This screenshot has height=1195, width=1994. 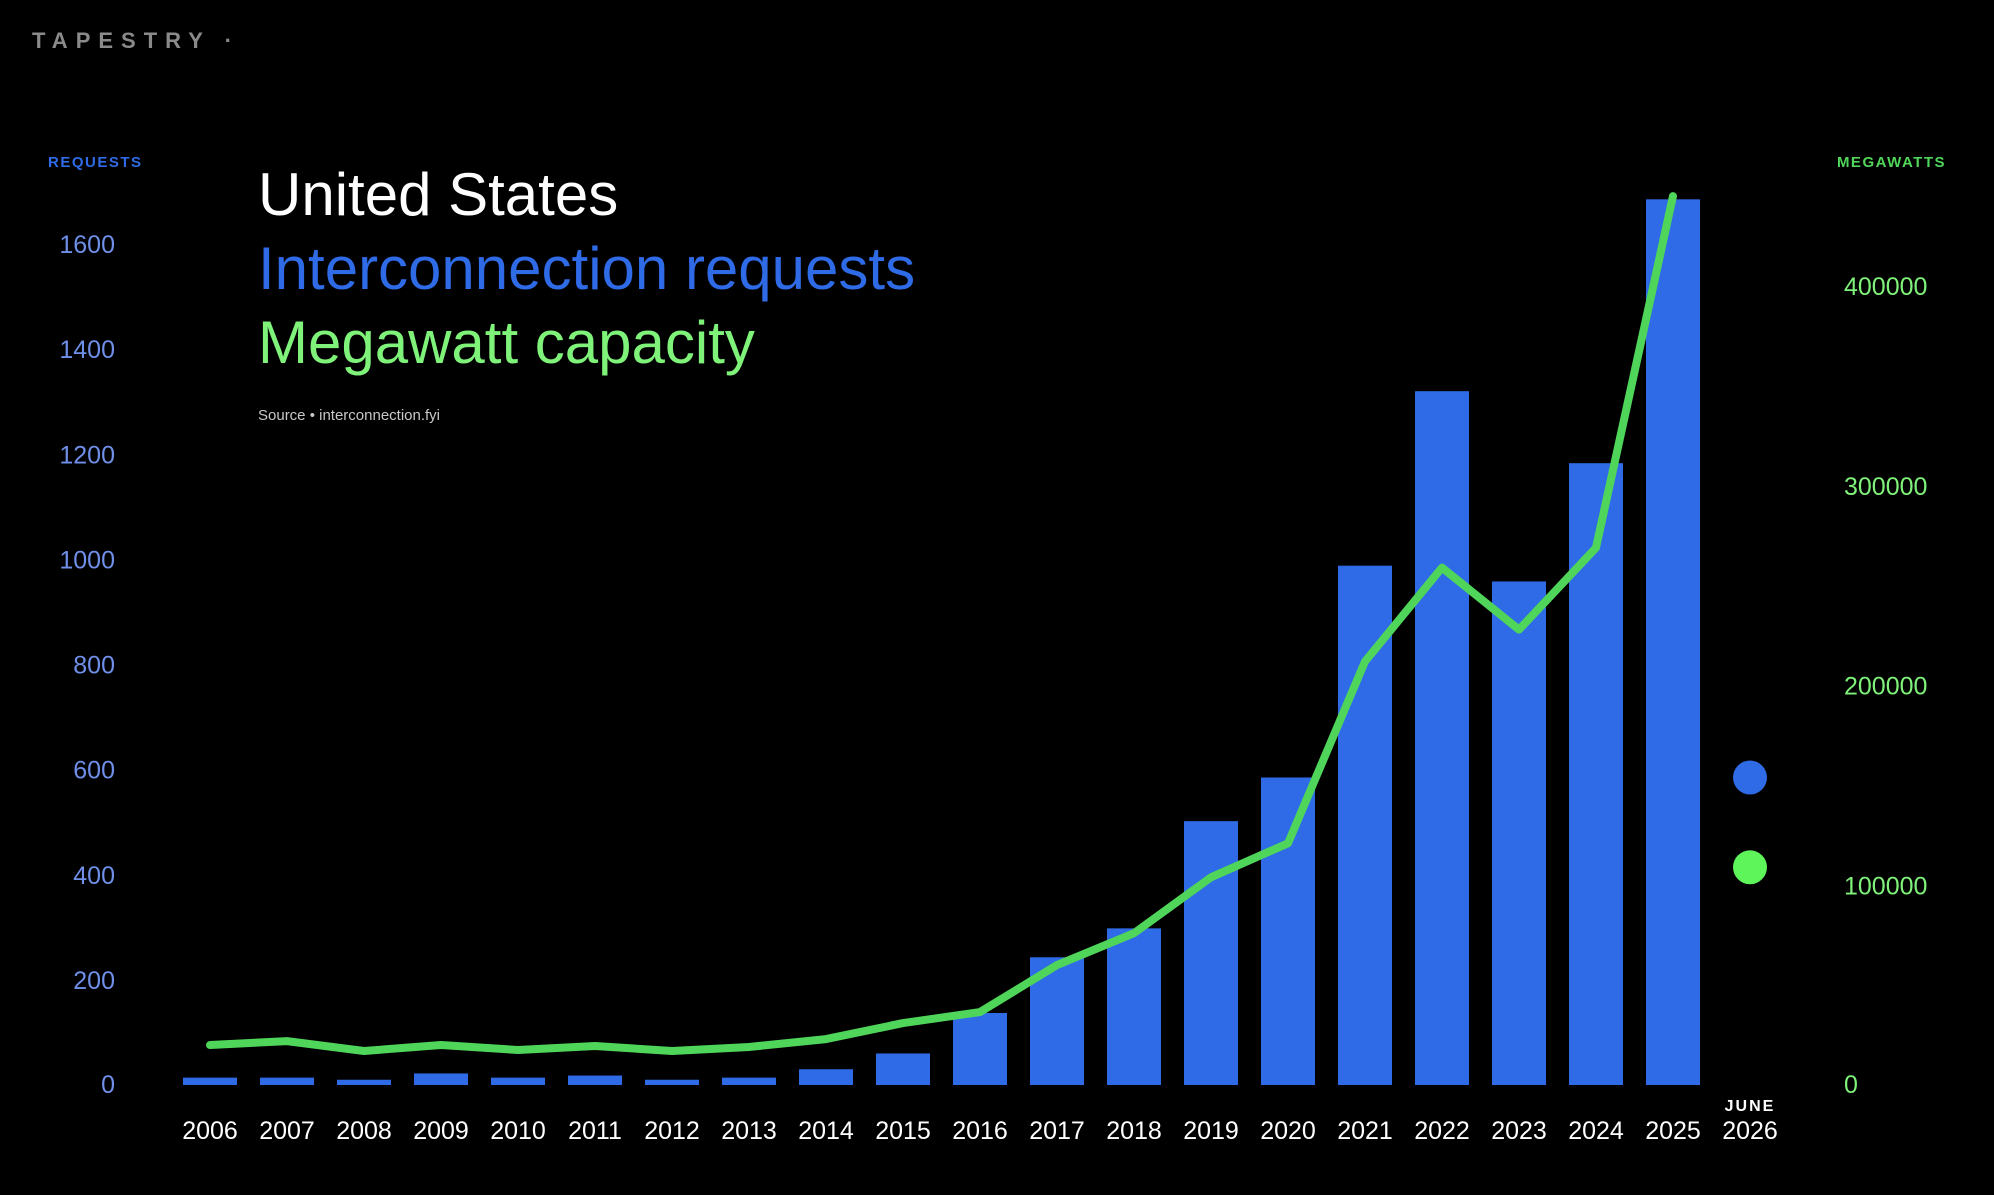 I want to click on chart-title-country: United States, so click(x=438, y=194).